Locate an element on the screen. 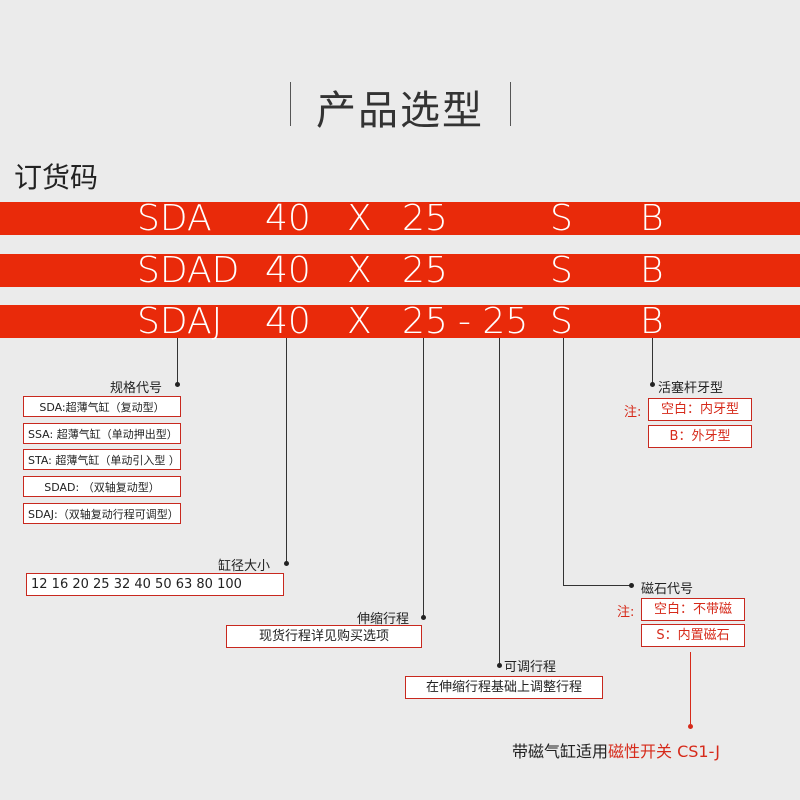  spec-connector is located at coordinates (177, 361).